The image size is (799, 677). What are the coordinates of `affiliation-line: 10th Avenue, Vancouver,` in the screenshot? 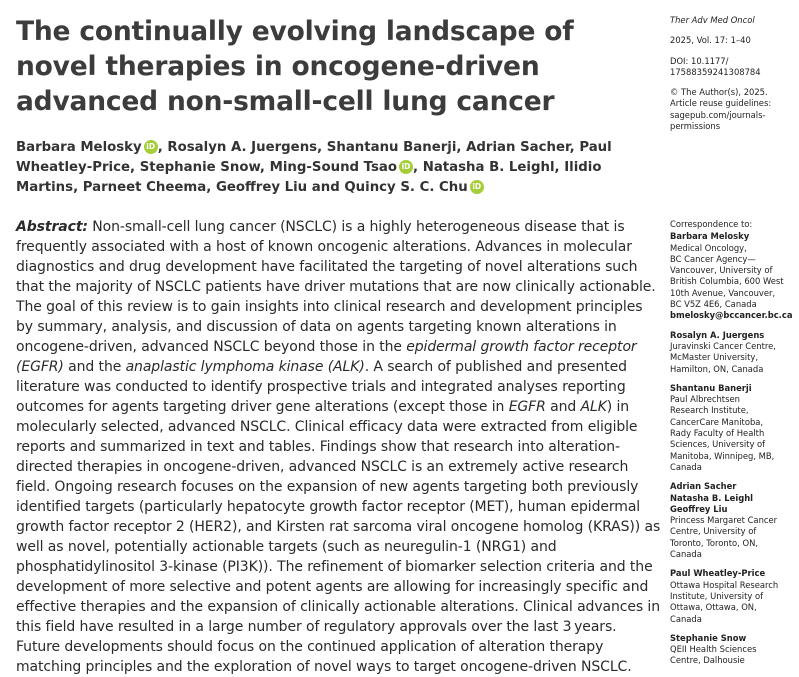 It's located at (723, 292).